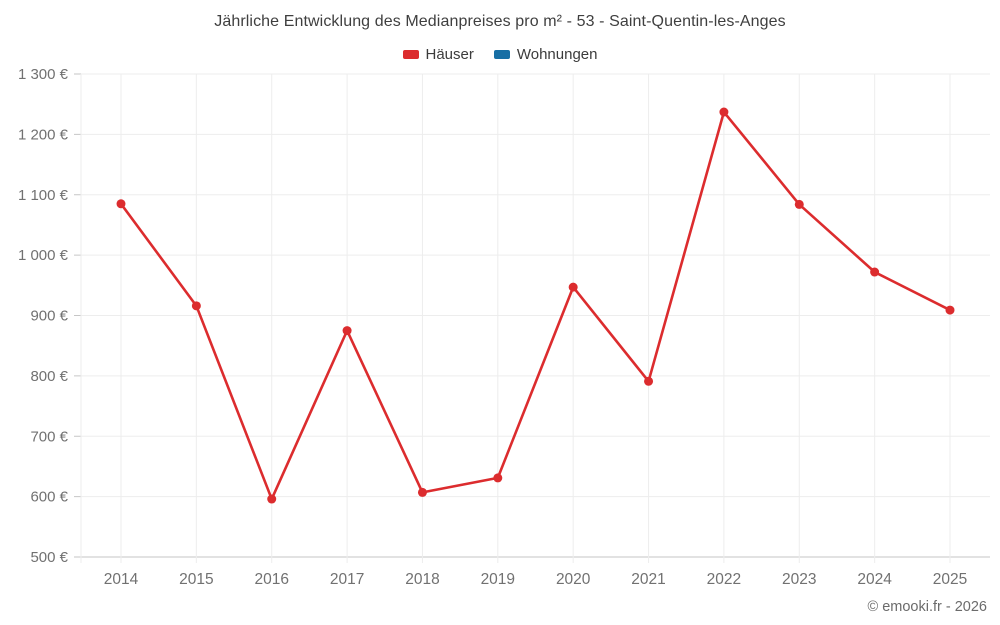 This screenshot has height=625, width=1000. Describe the element at coordinates (498, 478) in the screenshot. I see `data-point-2019: Häuser 2019: 631 €` at that location.